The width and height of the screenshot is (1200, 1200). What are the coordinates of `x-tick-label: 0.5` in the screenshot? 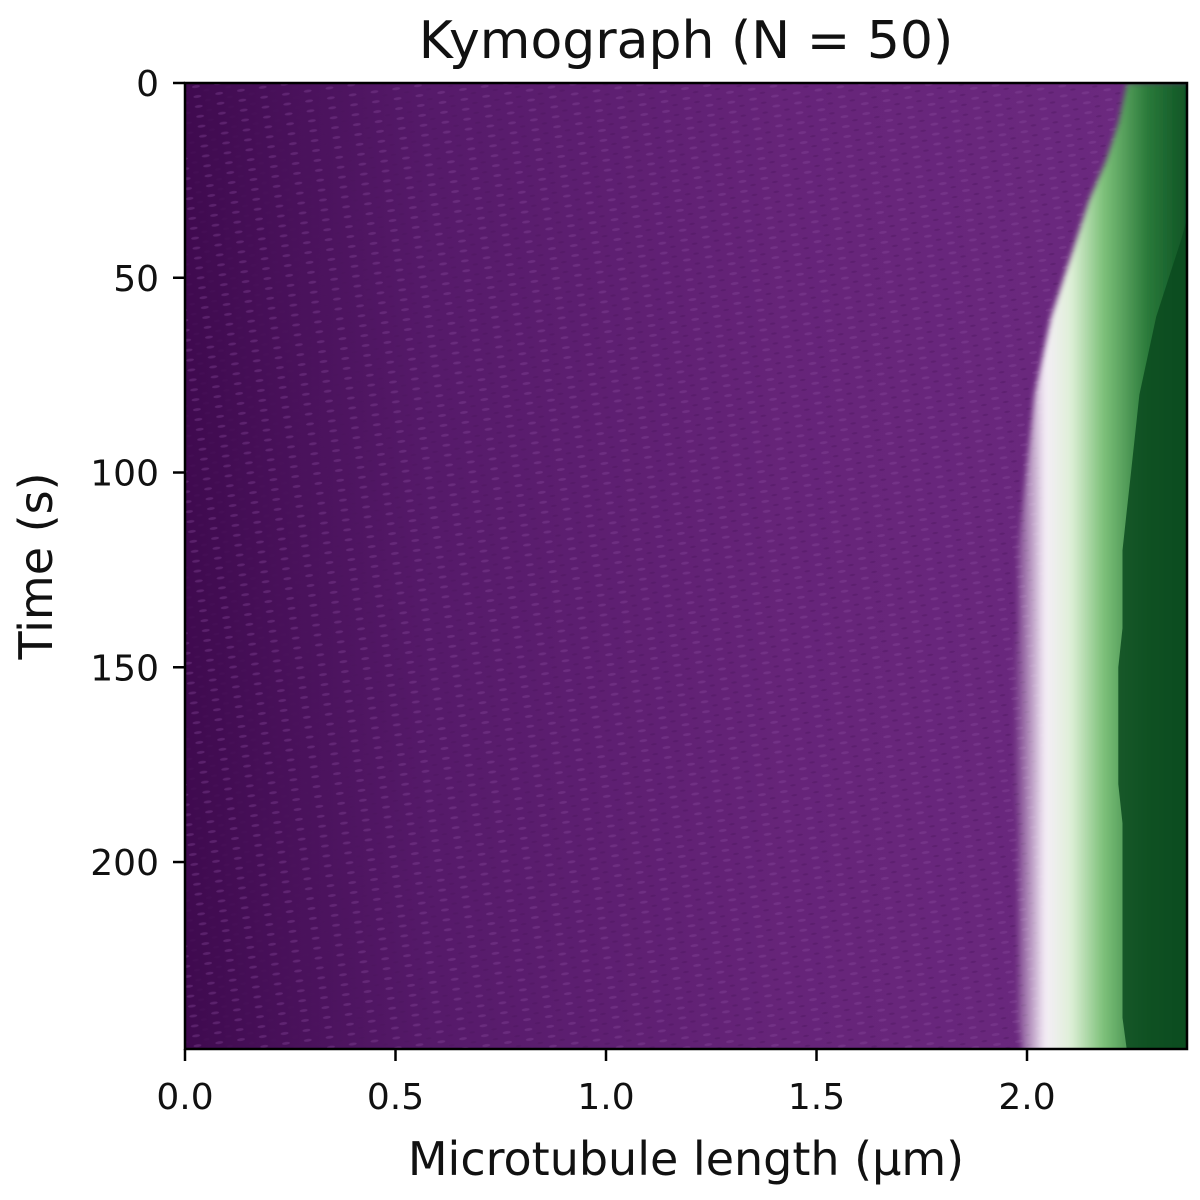 It's located at (395, 1097).